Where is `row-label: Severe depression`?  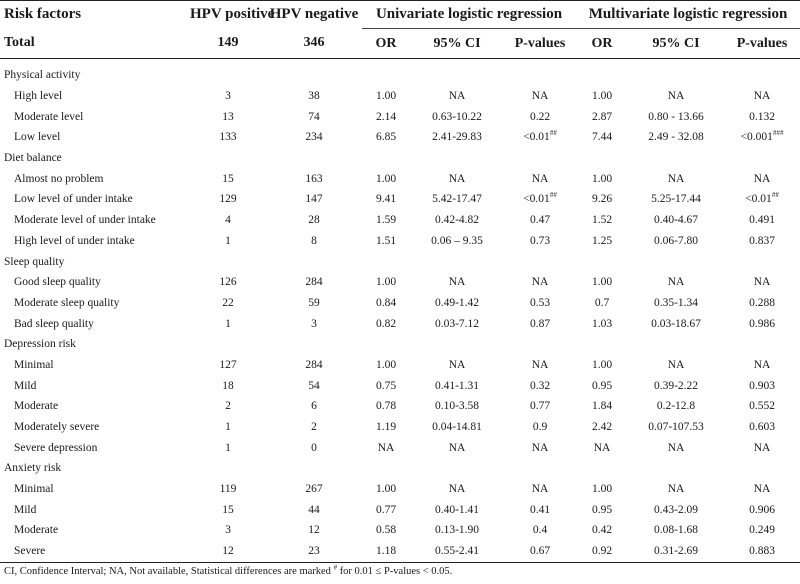 row-label: Severe depression is located at coordinates (95, 447).